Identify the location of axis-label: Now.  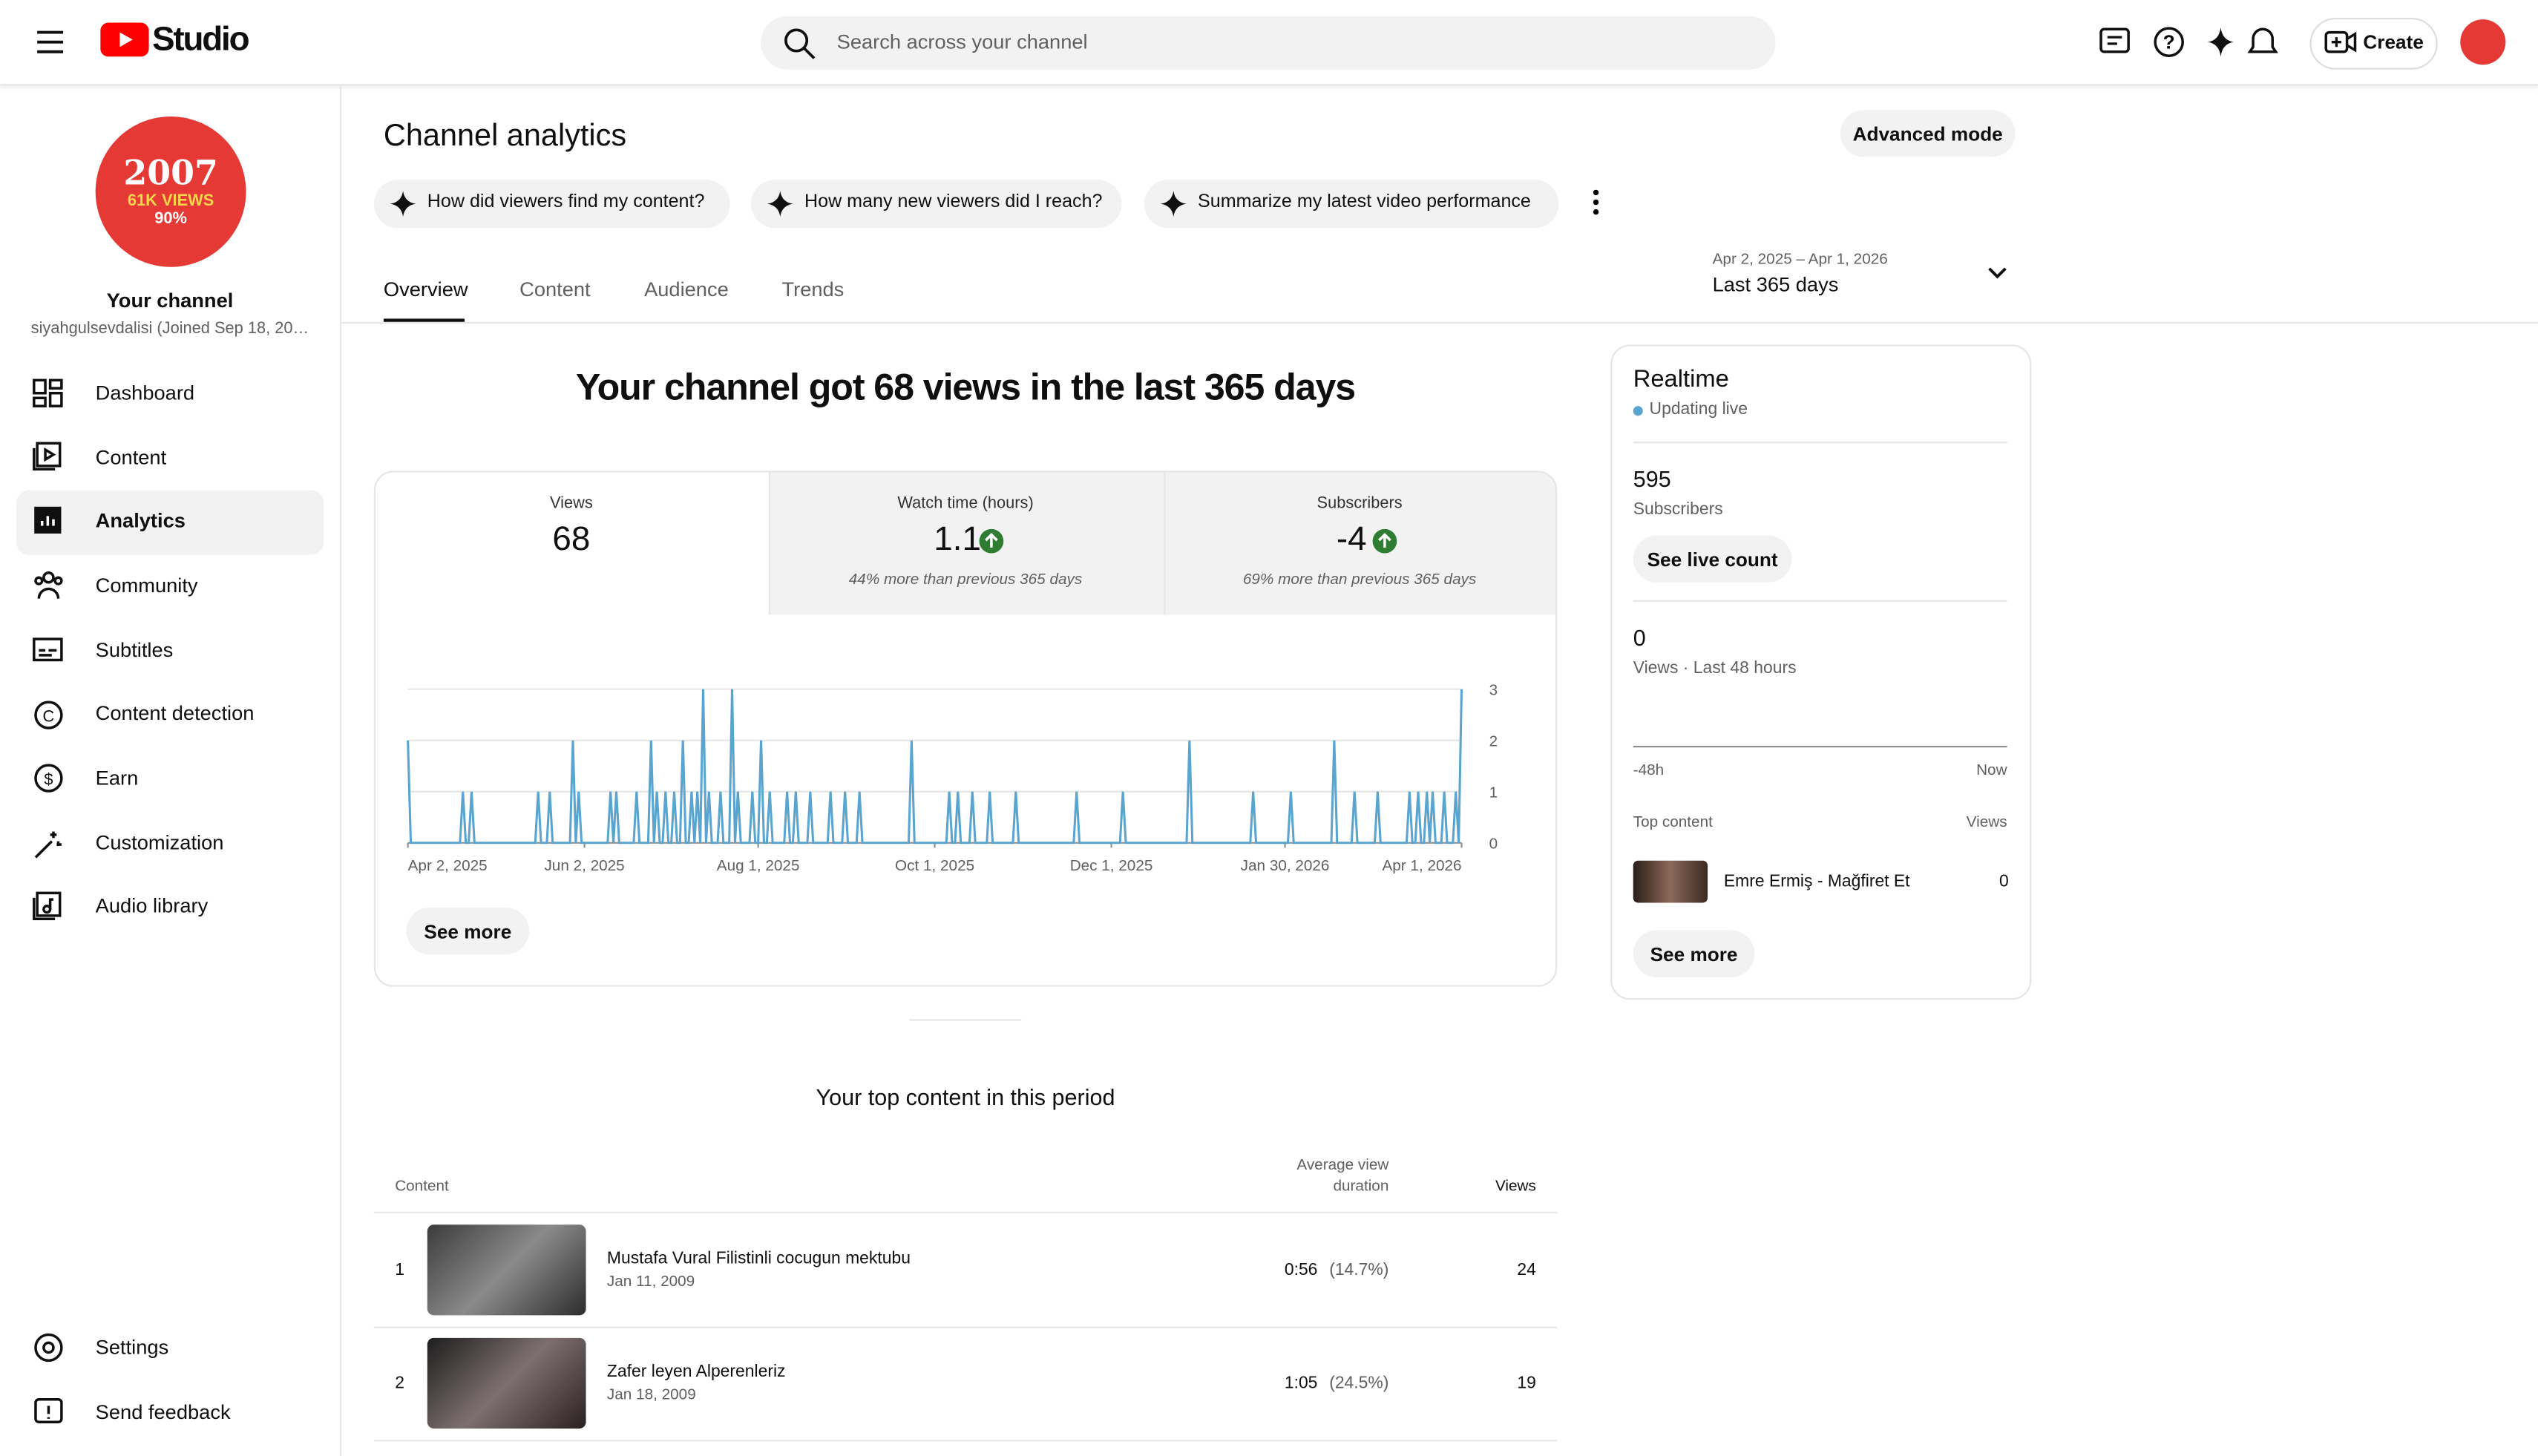
(1991, 771).